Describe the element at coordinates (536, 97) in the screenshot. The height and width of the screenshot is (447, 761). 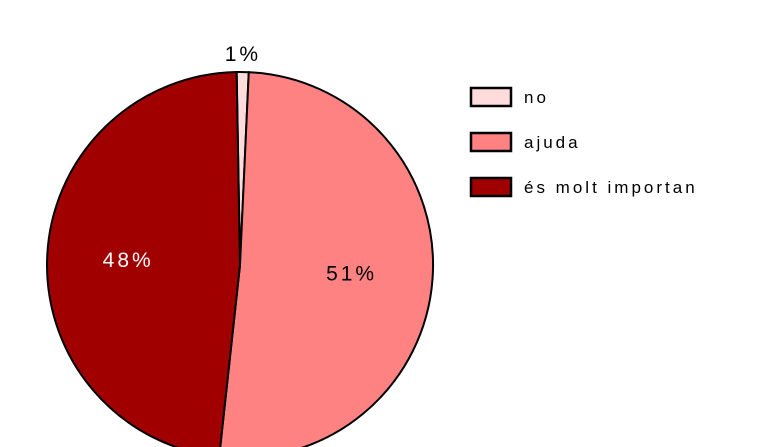
I see `legend-label: no` at that location.